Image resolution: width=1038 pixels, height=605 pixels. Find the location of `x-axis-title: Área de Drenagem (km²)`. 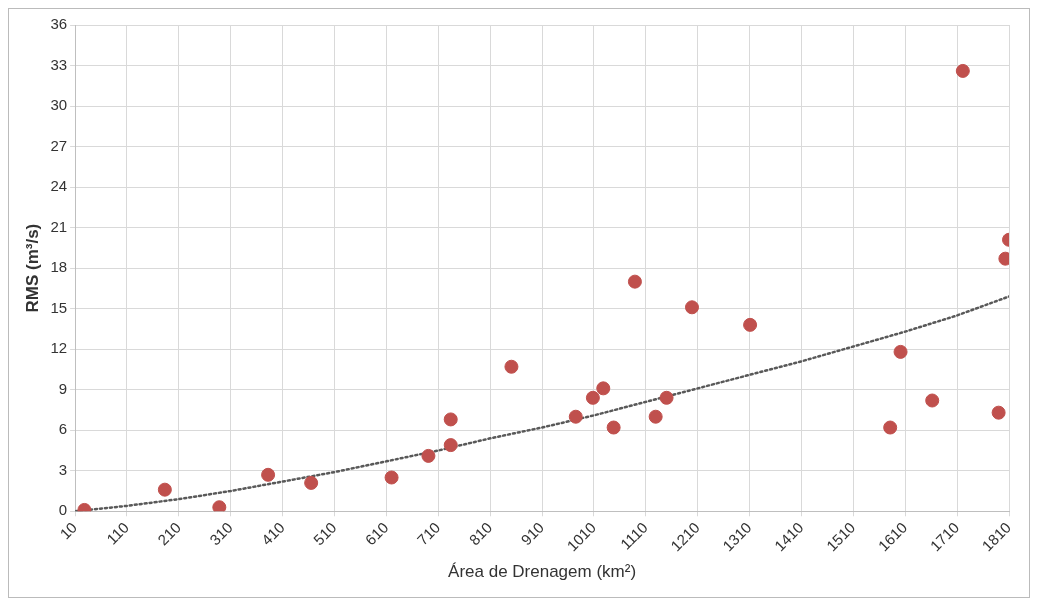

x-axis-title: Área de Drenagem (km²) is located at coordinates (542, 572).